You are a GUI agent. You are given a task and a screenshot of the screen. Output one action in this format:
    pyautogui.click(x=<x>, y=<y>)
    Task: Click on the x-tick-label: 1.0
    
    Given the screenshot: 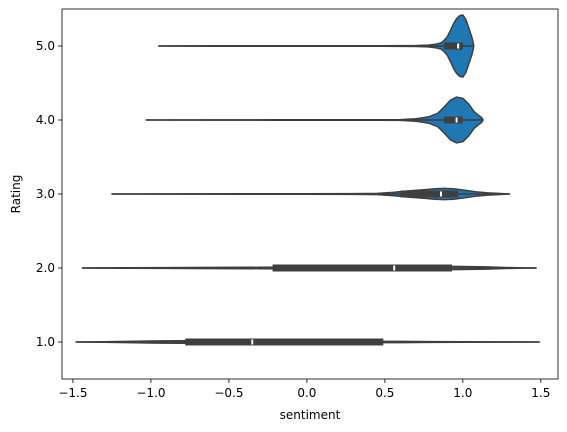 What is the action you would take?
    pyautogui.click(x=462, y=393)
    